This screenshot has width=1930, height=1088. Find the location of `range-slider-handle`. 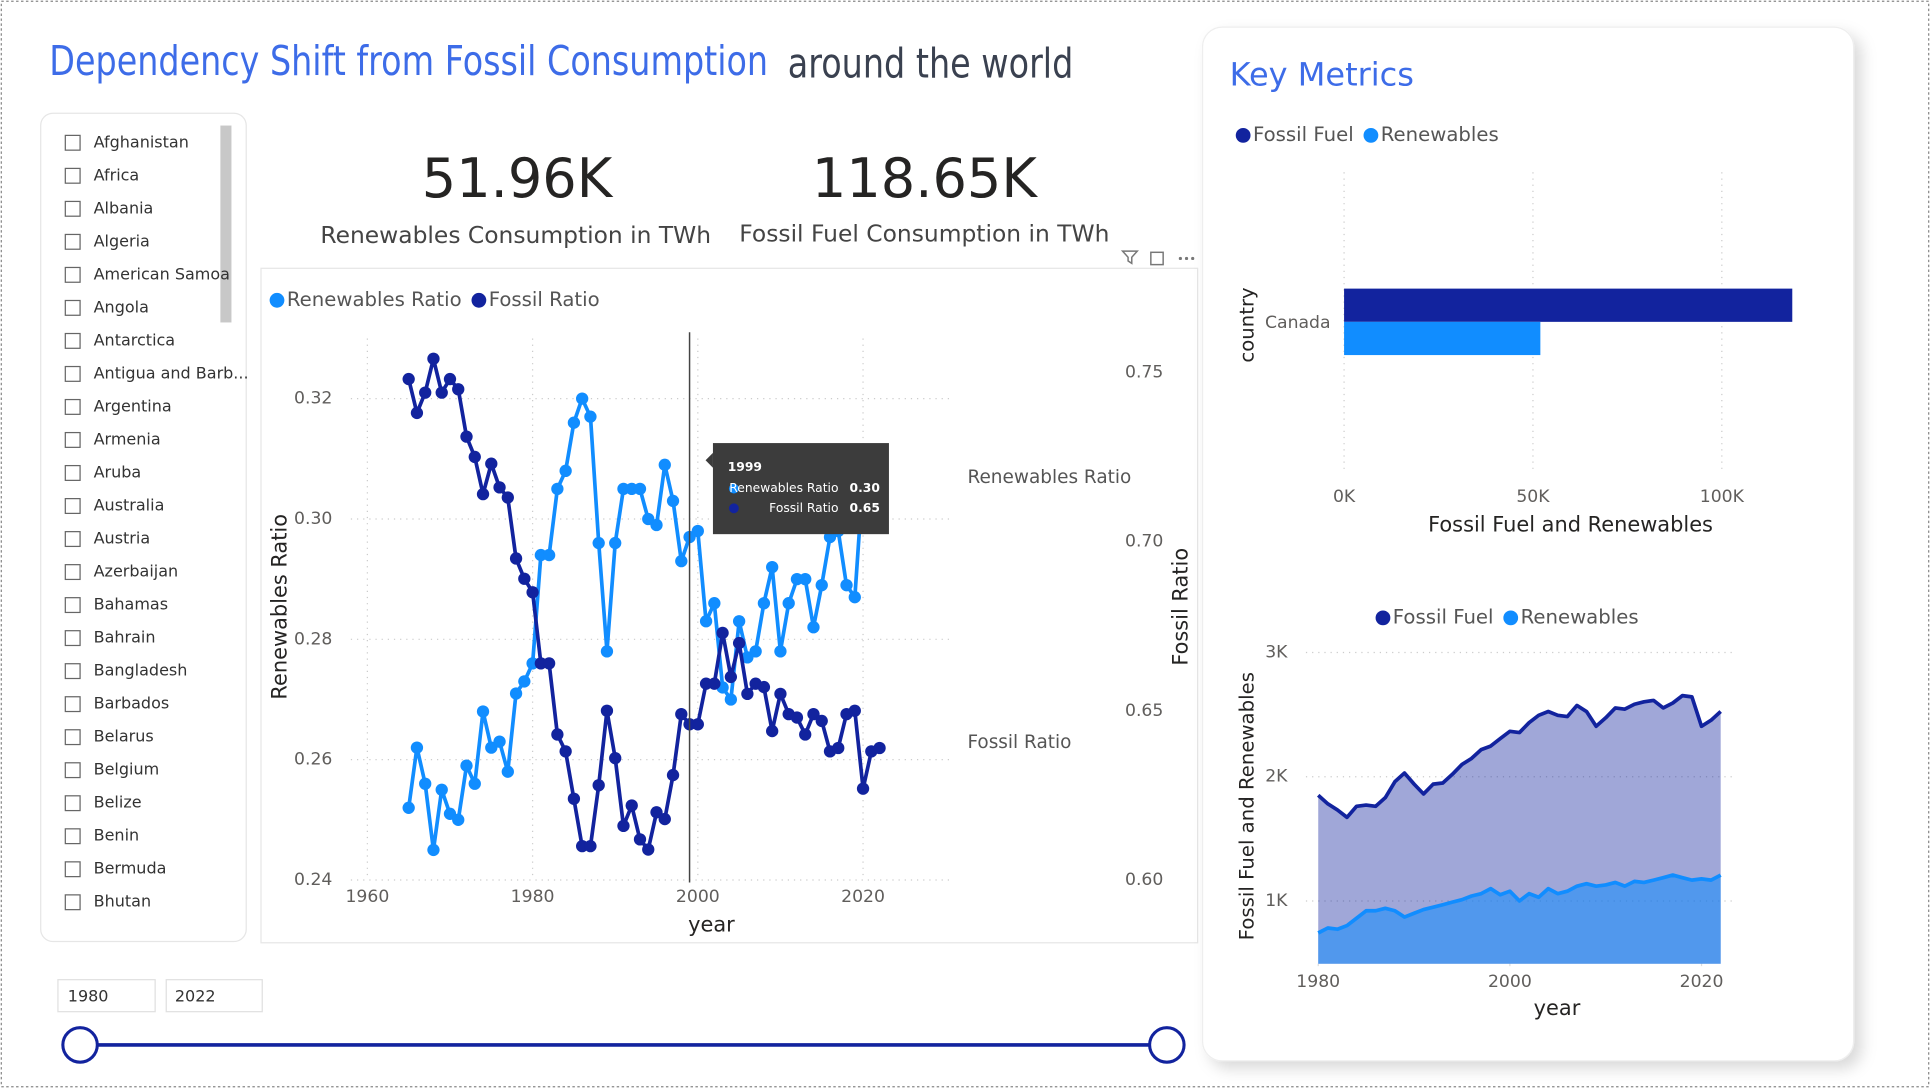

range-slider-handle is located at coordinates (1167, 1045).